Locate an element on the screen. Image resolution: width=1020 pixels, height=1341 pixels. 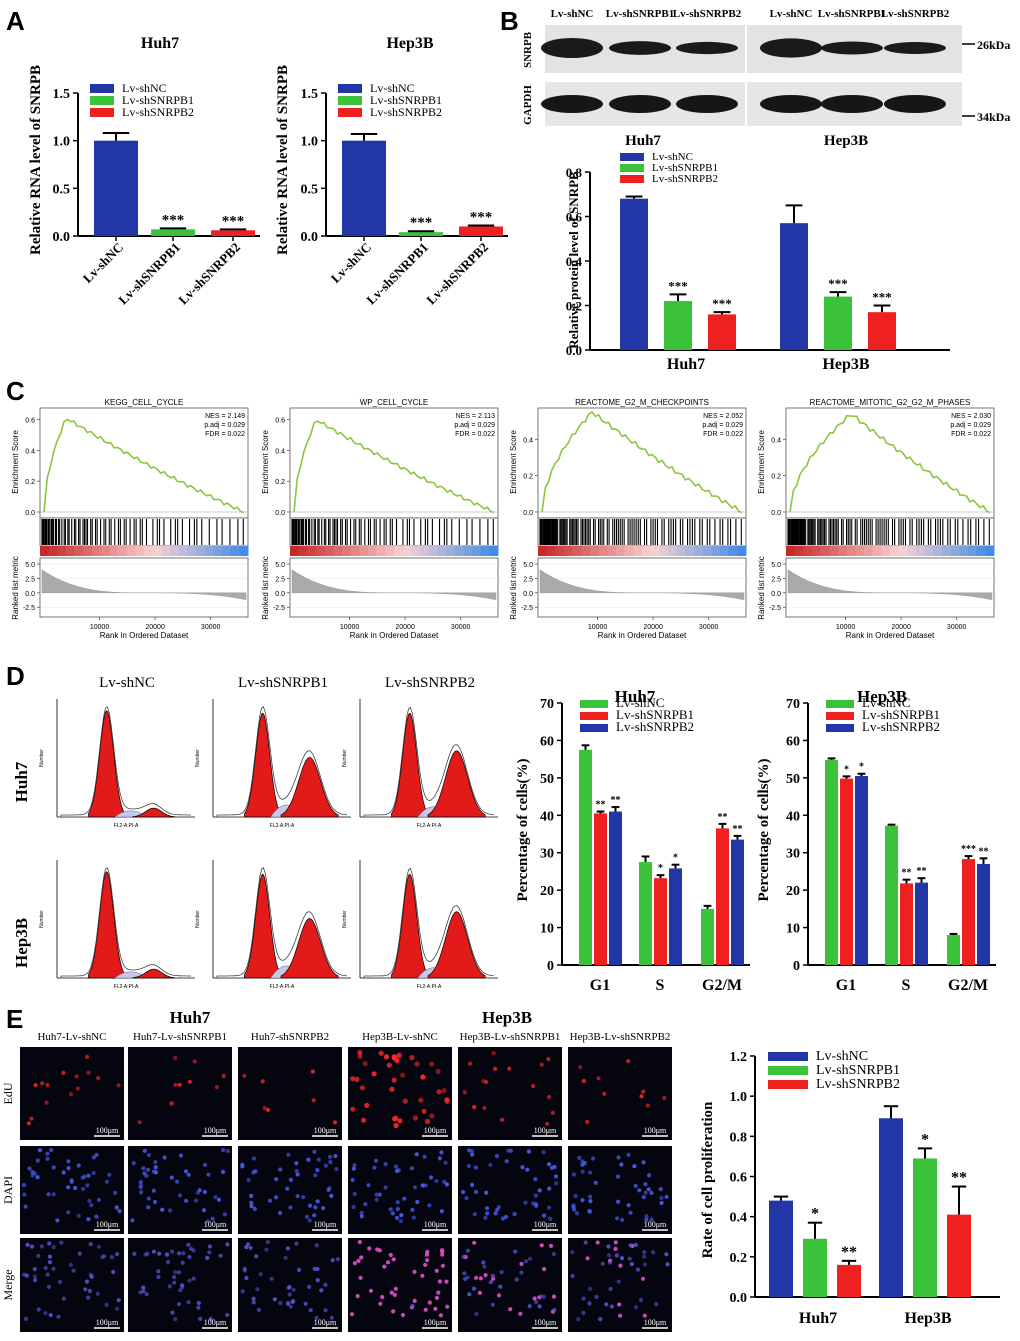
significance-label: *** is located at coordinates (481, 218).